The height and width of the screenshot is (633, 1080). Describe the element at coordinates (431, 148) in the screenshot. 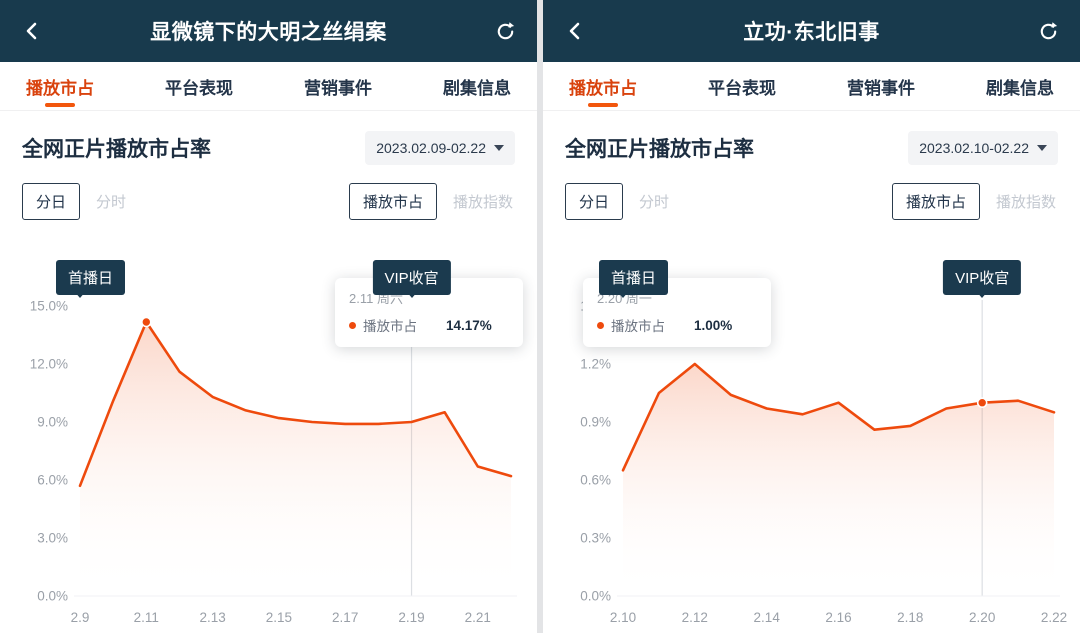

I see `date-range-value: 2023.02.09-02.22` at that location.